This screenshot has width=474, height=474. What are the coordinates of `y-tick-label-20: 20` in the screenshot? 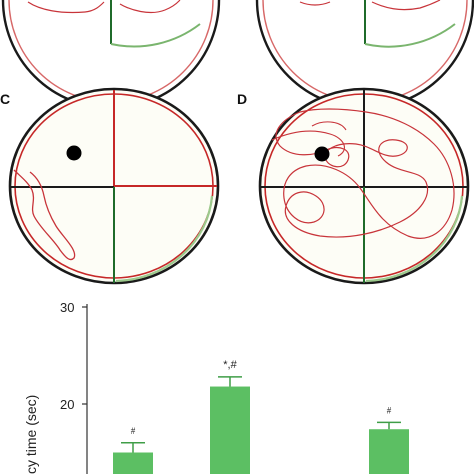 It's located at (67, 404).